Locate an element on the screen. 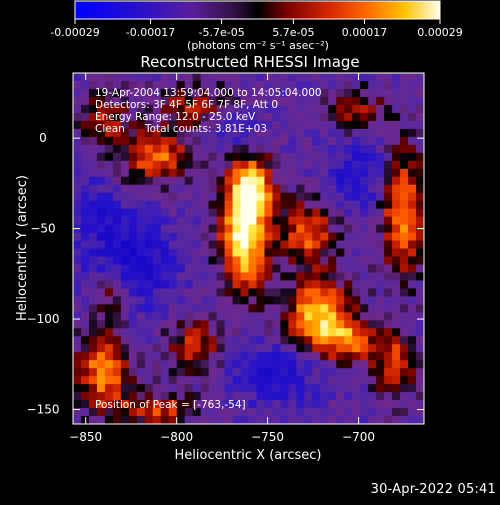 The width and height of the screenshot is (500, 505). colorbar-tick-label: 5.7e-05 is located at coordinates (293, 32).